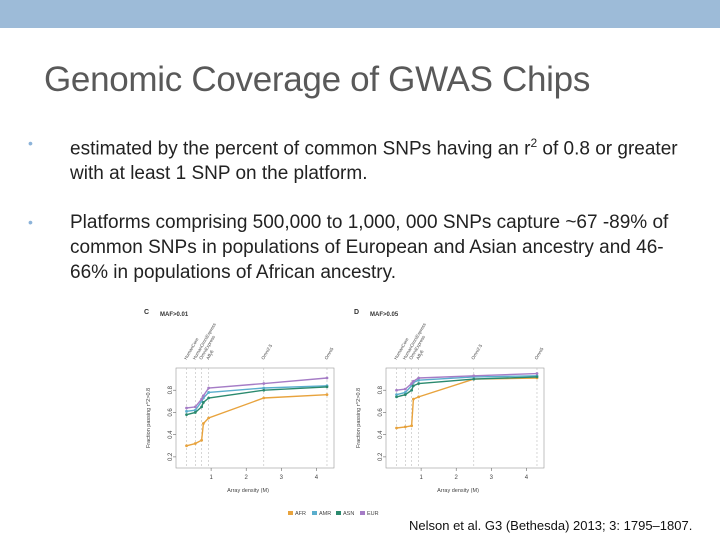  What do you see at coordinates (210, 355) in the screenshot?
I see `platform-label: Affy6` at bounding box center [210, 355].